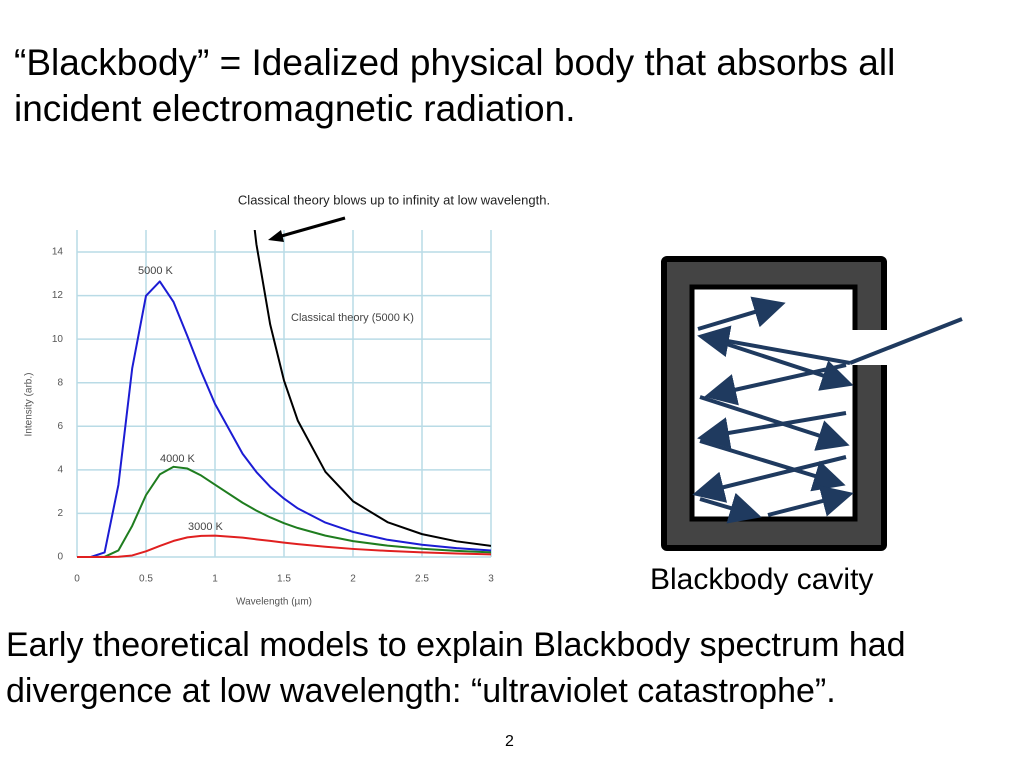 This screenshot has width=1024, height=768. What do you see at coordinates (491, 579) in the screenshot?
I see `x-tick-label: 3` at bounding box center [491, 579].